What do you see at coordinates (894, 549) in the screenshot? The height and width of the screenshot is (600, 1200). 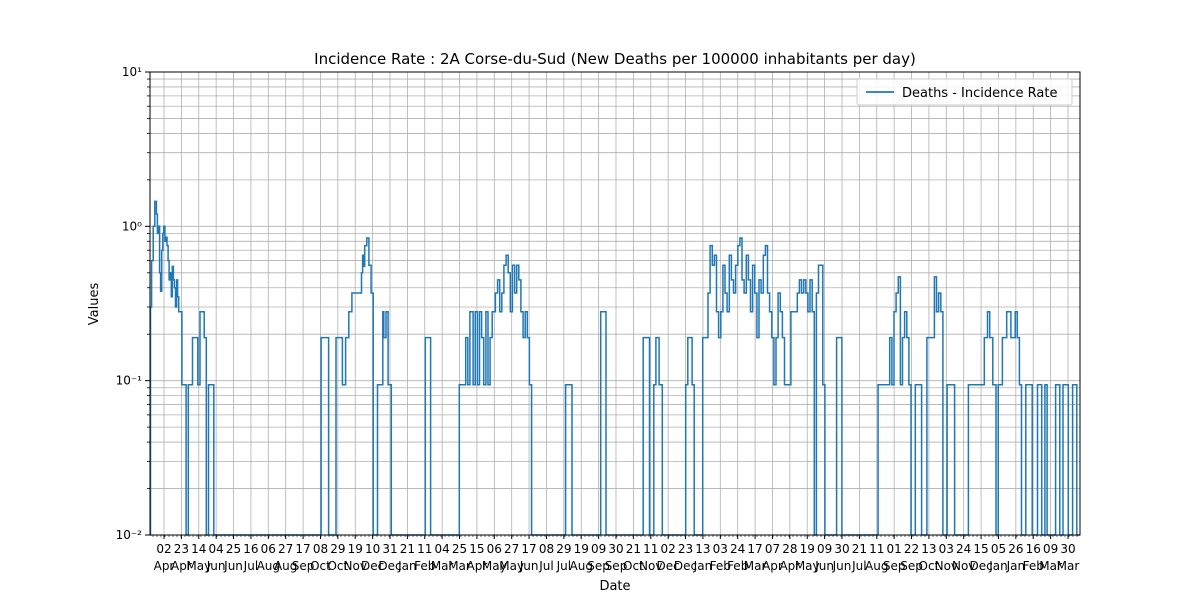 I see `x-tick-label-day: 01` at bounding box center [894, 549].